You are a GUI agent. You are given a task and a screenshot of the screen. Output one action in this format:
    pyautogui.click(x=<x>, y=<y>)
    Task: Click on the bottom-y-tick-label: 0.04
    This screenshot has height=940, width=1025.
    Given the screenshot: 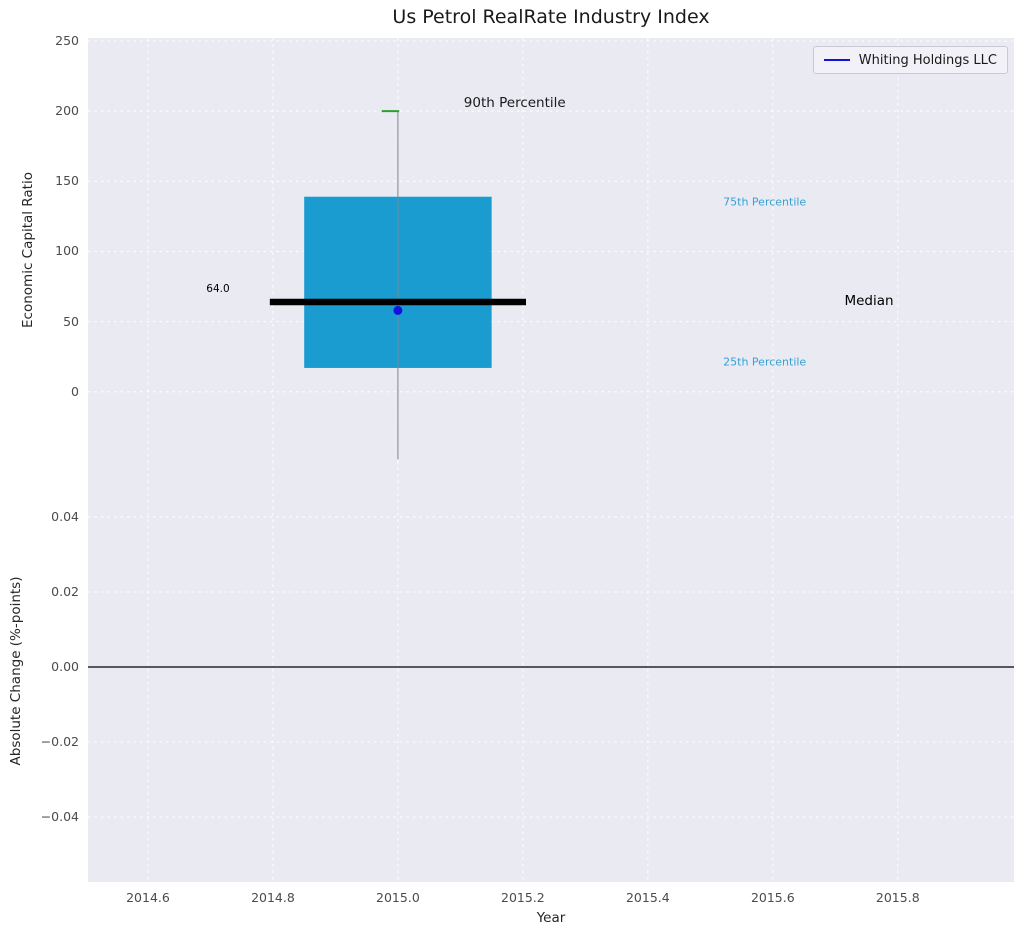 What is the action you would take?
    pyautogui.click(x=65, y=516)
    